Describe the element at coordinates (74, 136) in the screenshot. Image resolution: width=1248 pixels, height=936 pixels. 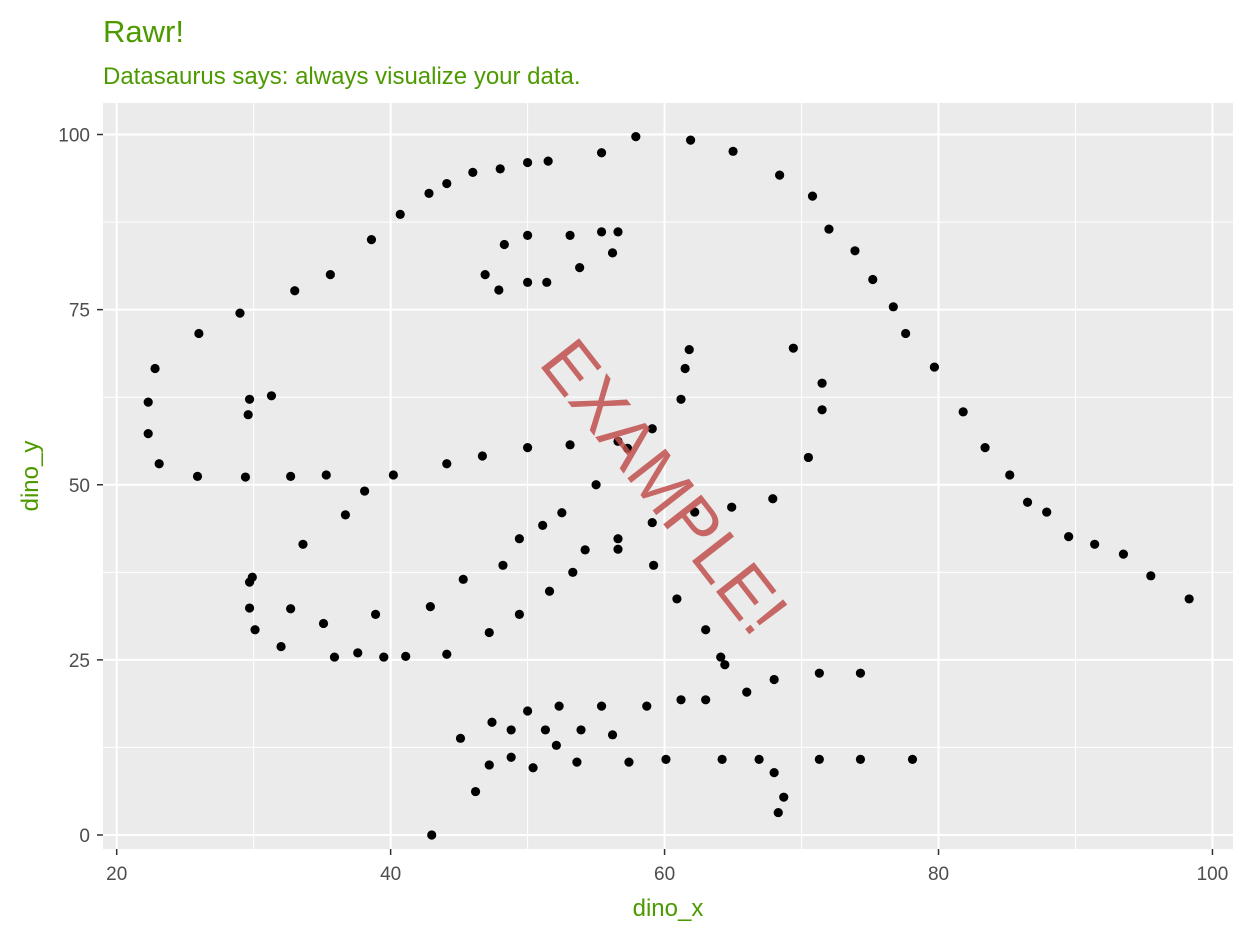
I see `y-tick-label: 100` at that location.